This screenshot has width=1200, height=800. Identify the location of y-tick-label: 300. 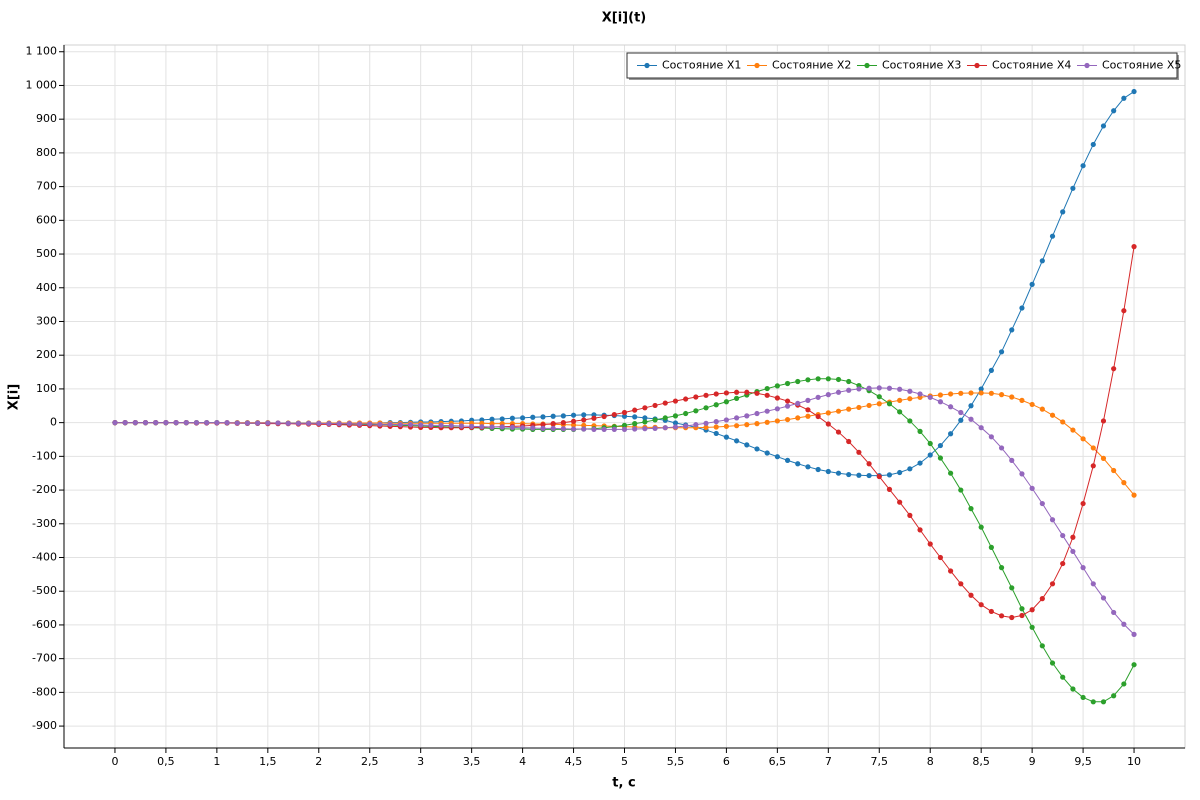
(46, 320).